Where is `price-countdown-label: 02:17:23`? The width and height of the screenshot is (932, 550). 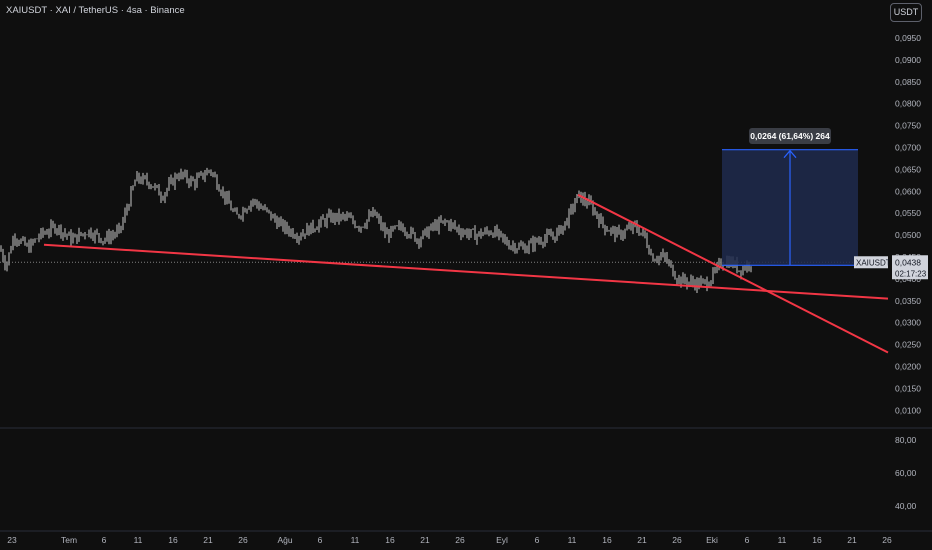
price-countdown-label: 02:17:23 is located at coordinates (911, 273).